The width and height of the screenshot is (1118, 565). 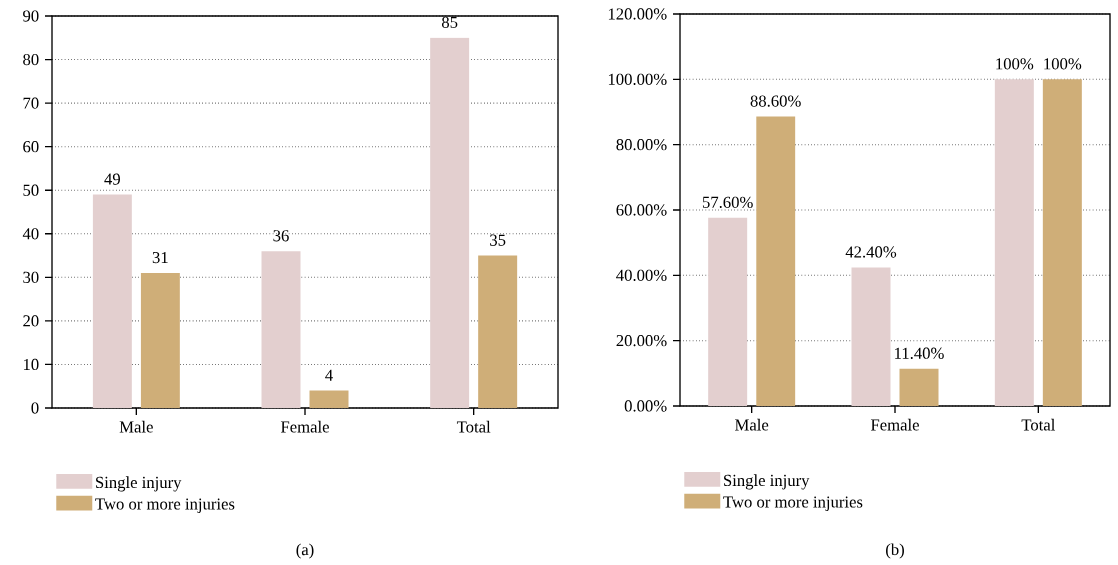 What do you see at coordinates (160, 257) in the screenshot?
I see `data-label: 31` at bounding box center [160, 257].